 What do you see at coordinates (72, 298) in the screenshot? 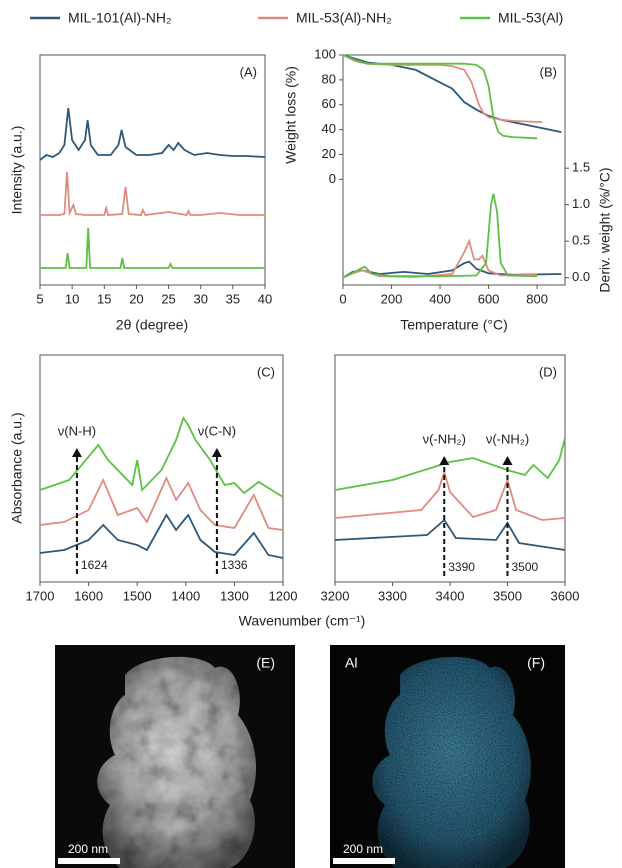
I see `x-tick-label: 10` at bounding box center [72, 298].